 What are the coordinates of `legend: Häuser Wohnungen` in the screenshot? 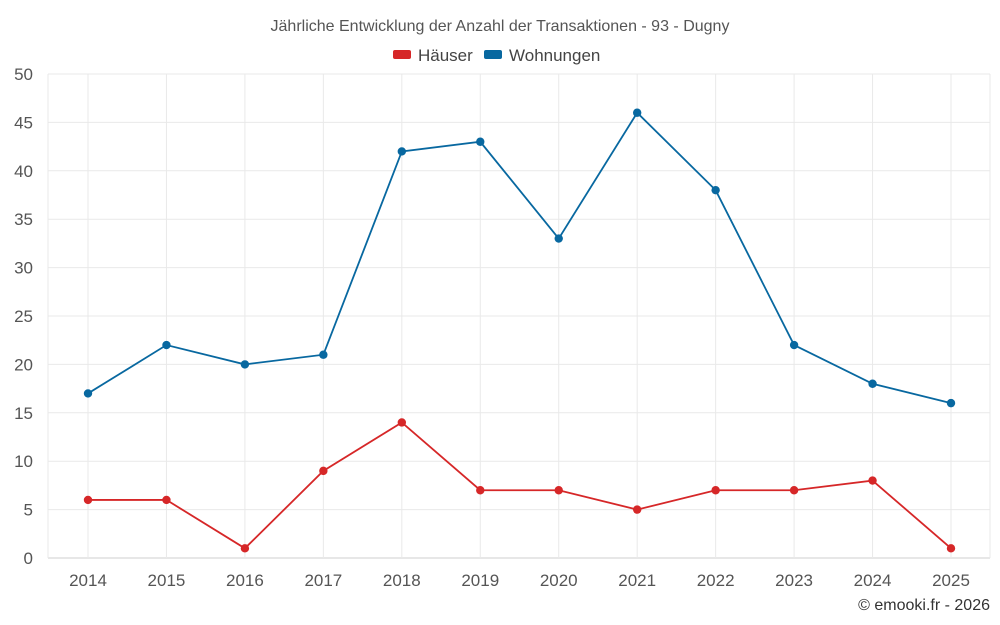 It's located at (496, 55).